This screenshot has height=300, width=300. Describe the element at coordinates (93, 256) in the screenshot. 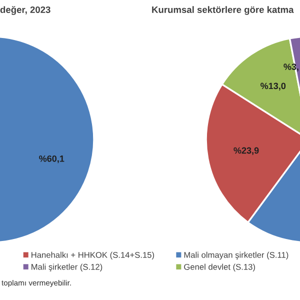

I see `legend-label: Hanehalkı + HHKOK (S.14+S.15)` at that location.